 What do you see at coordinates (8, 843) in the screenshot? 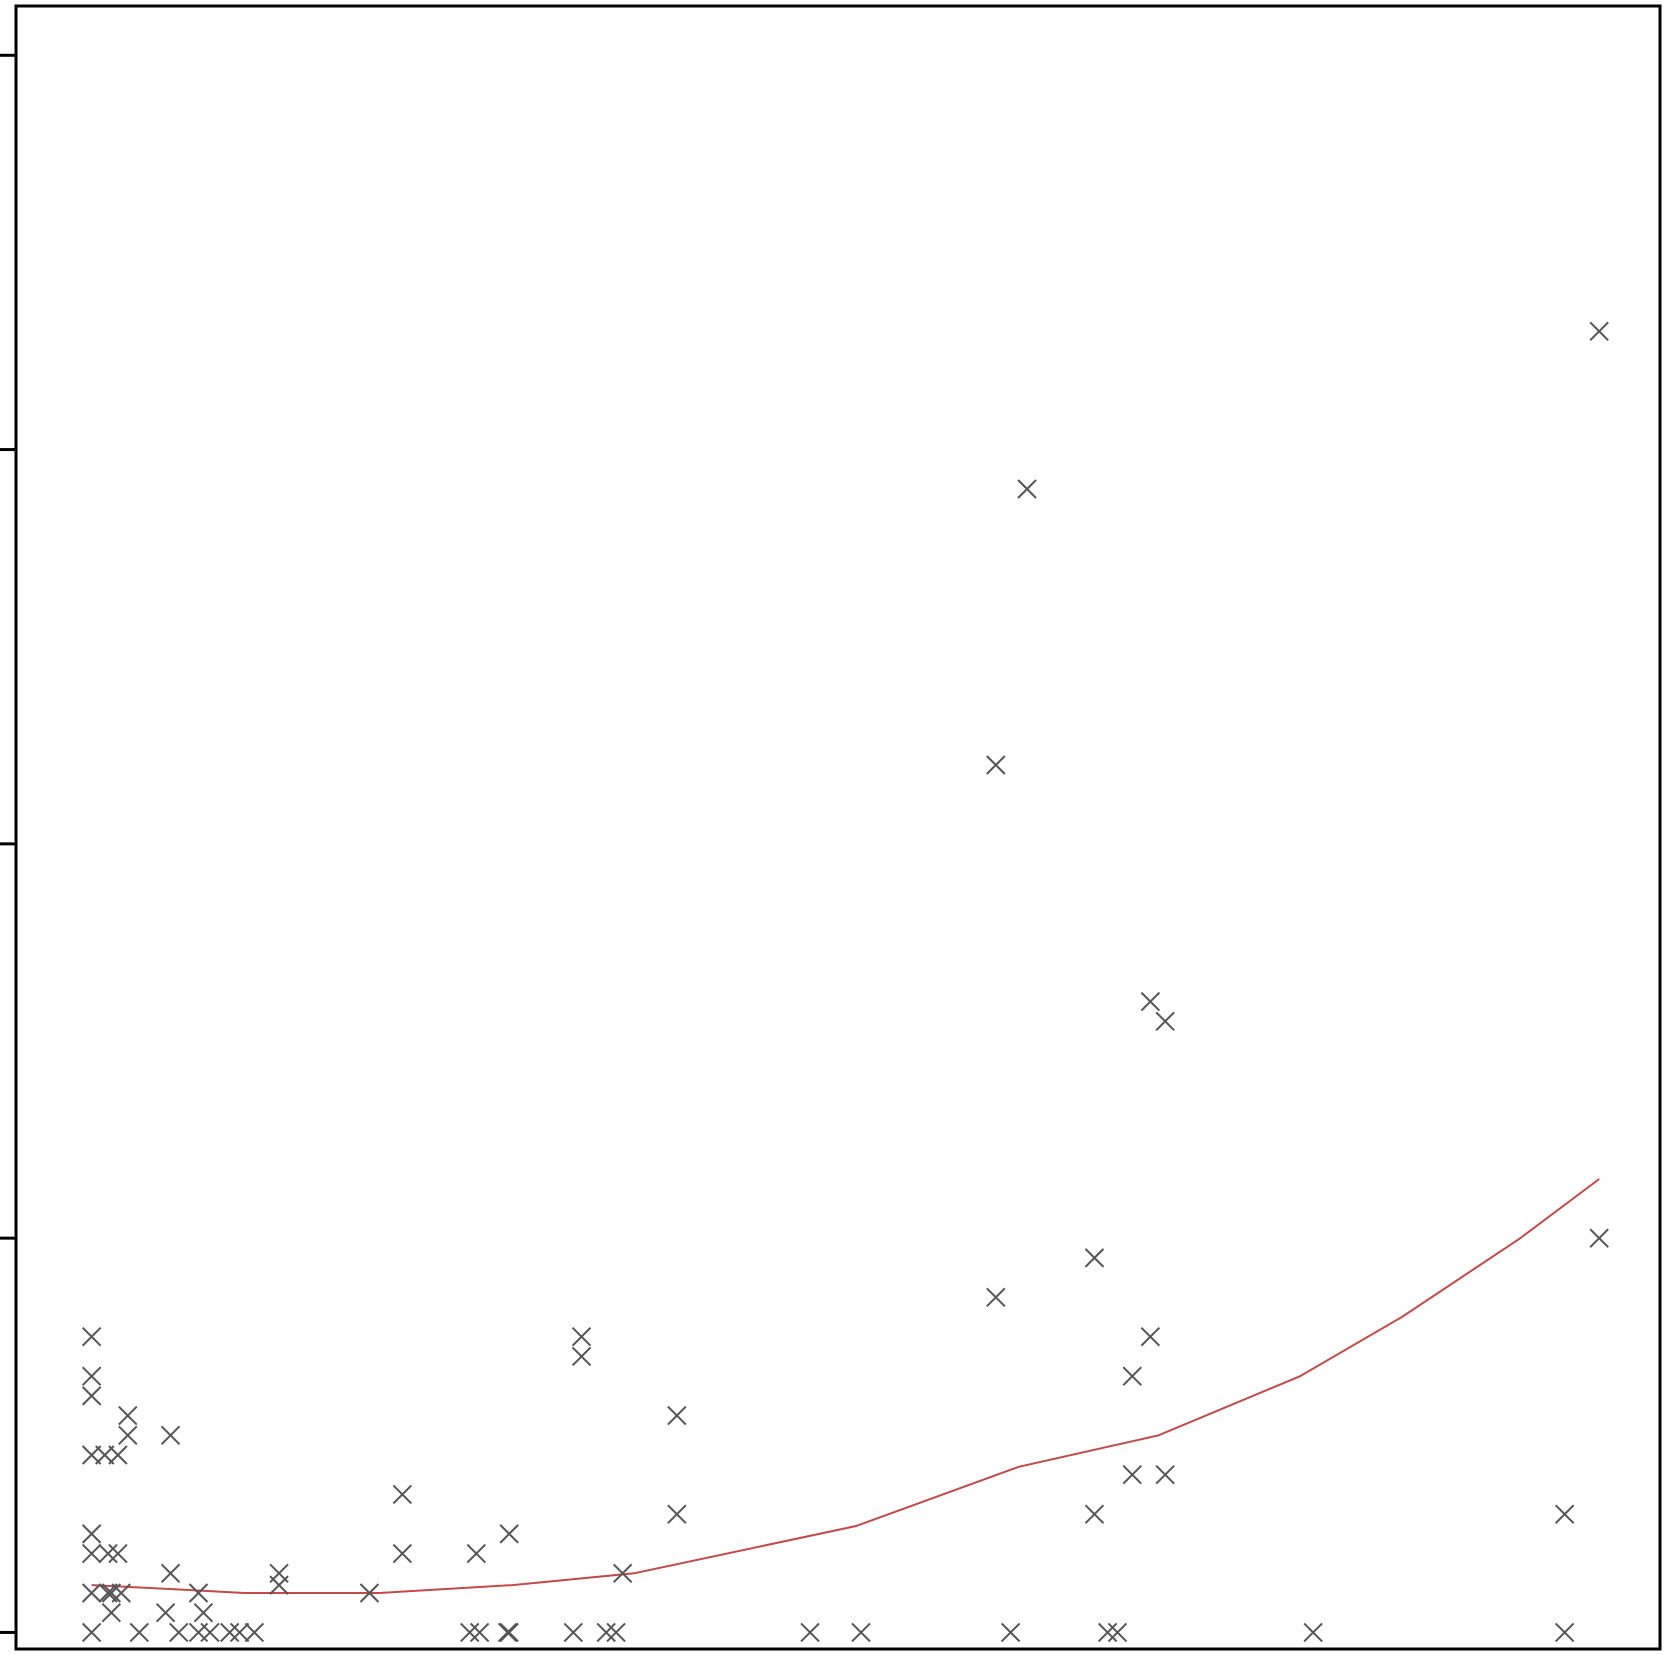
I see `y-axis-ticks` at bounding box center [8, 843].